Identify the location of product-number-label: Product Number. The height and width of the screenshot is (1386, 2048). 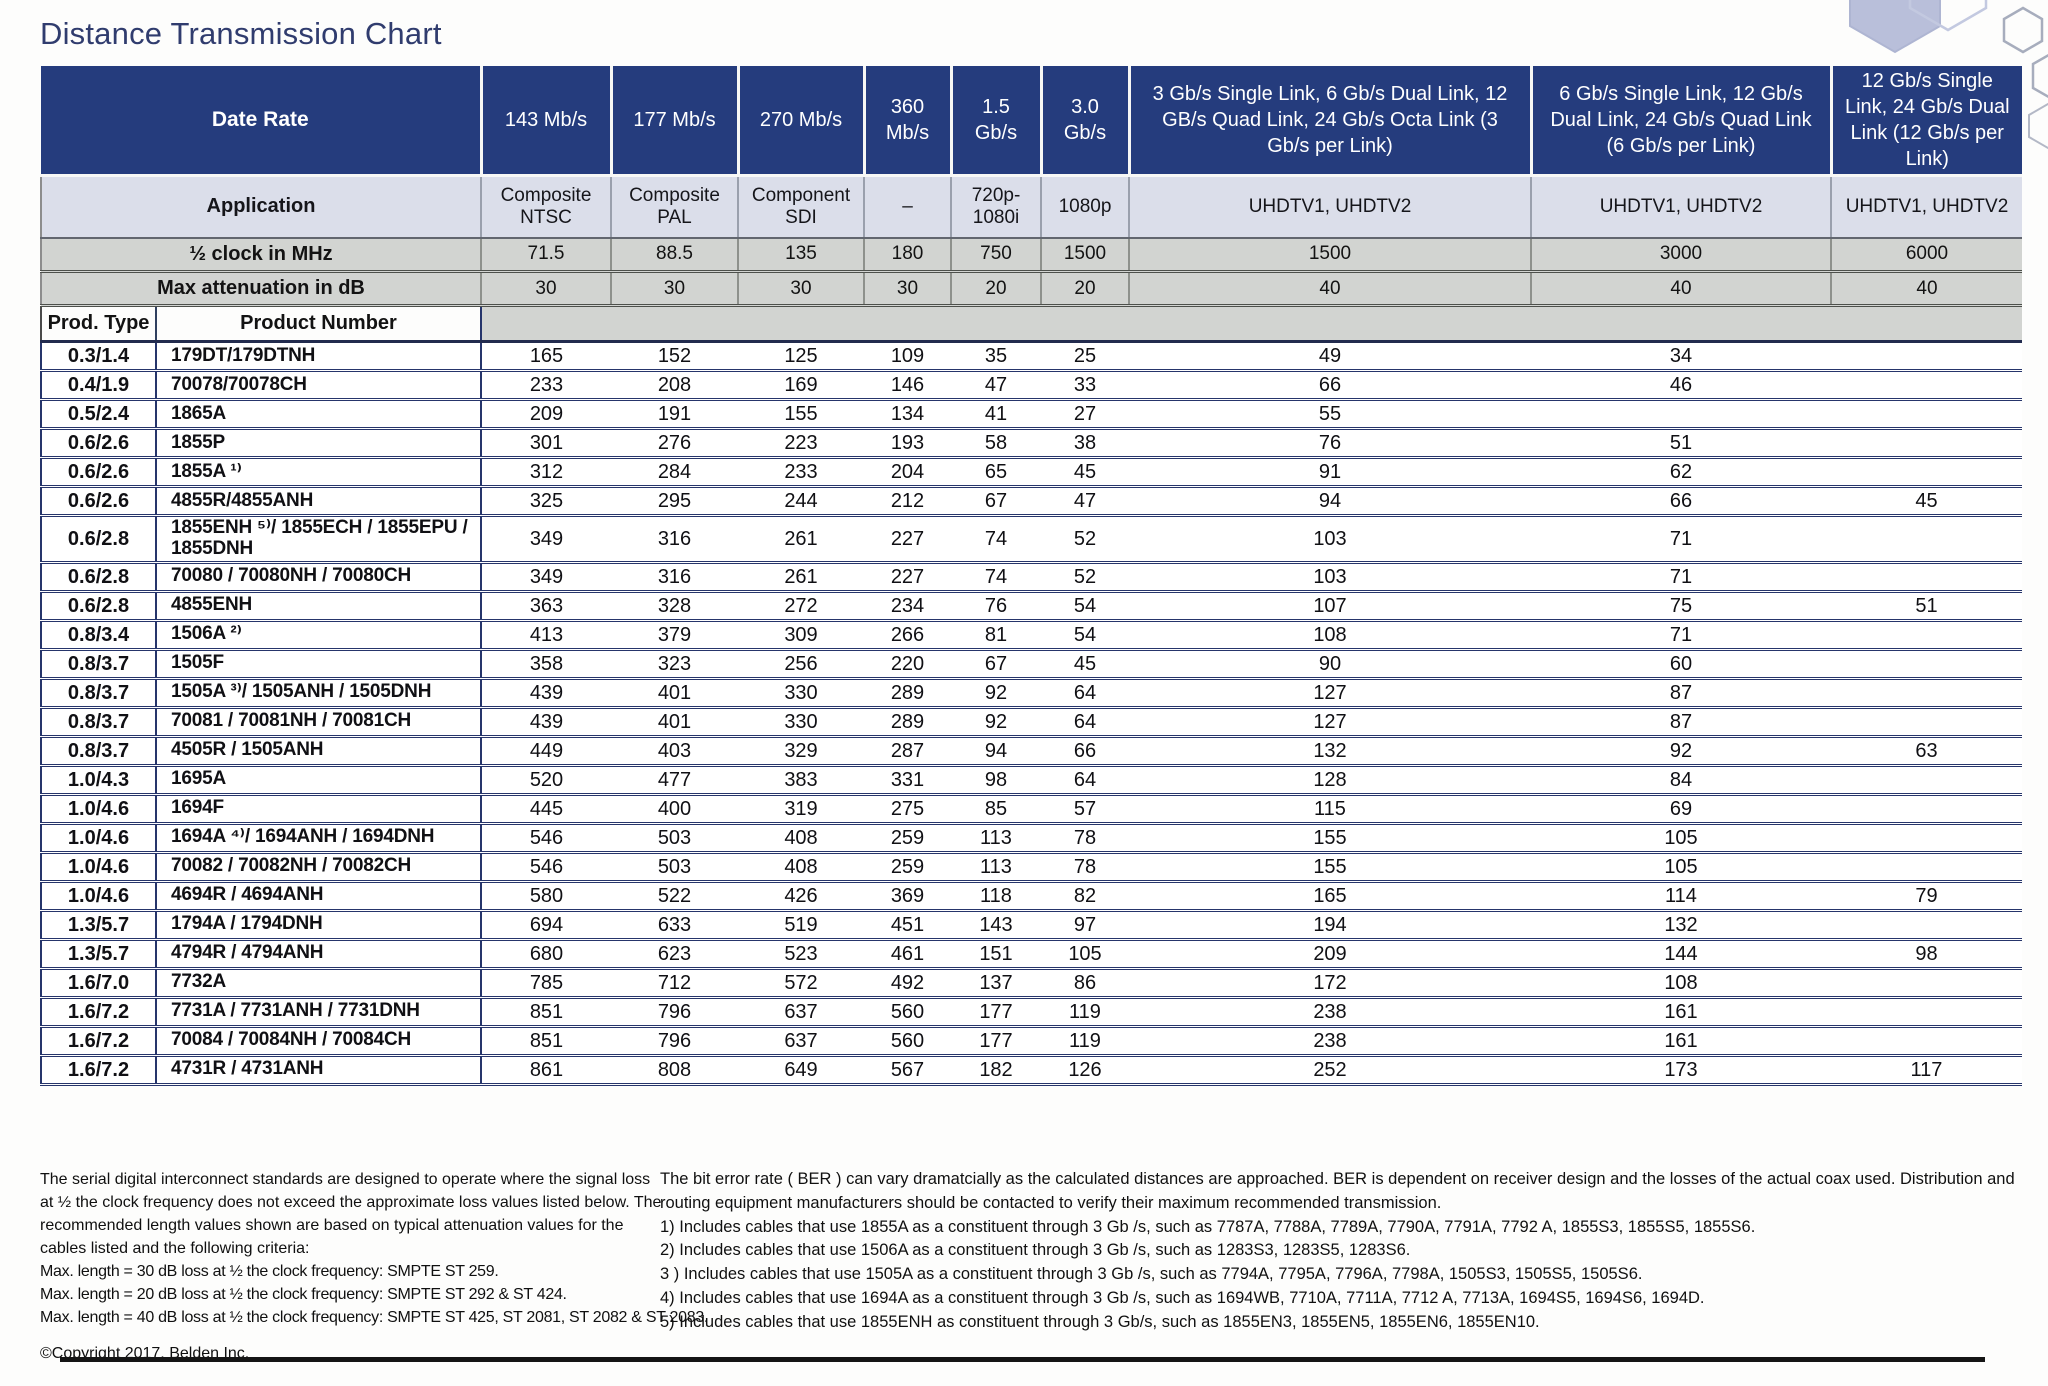
(319, 324).